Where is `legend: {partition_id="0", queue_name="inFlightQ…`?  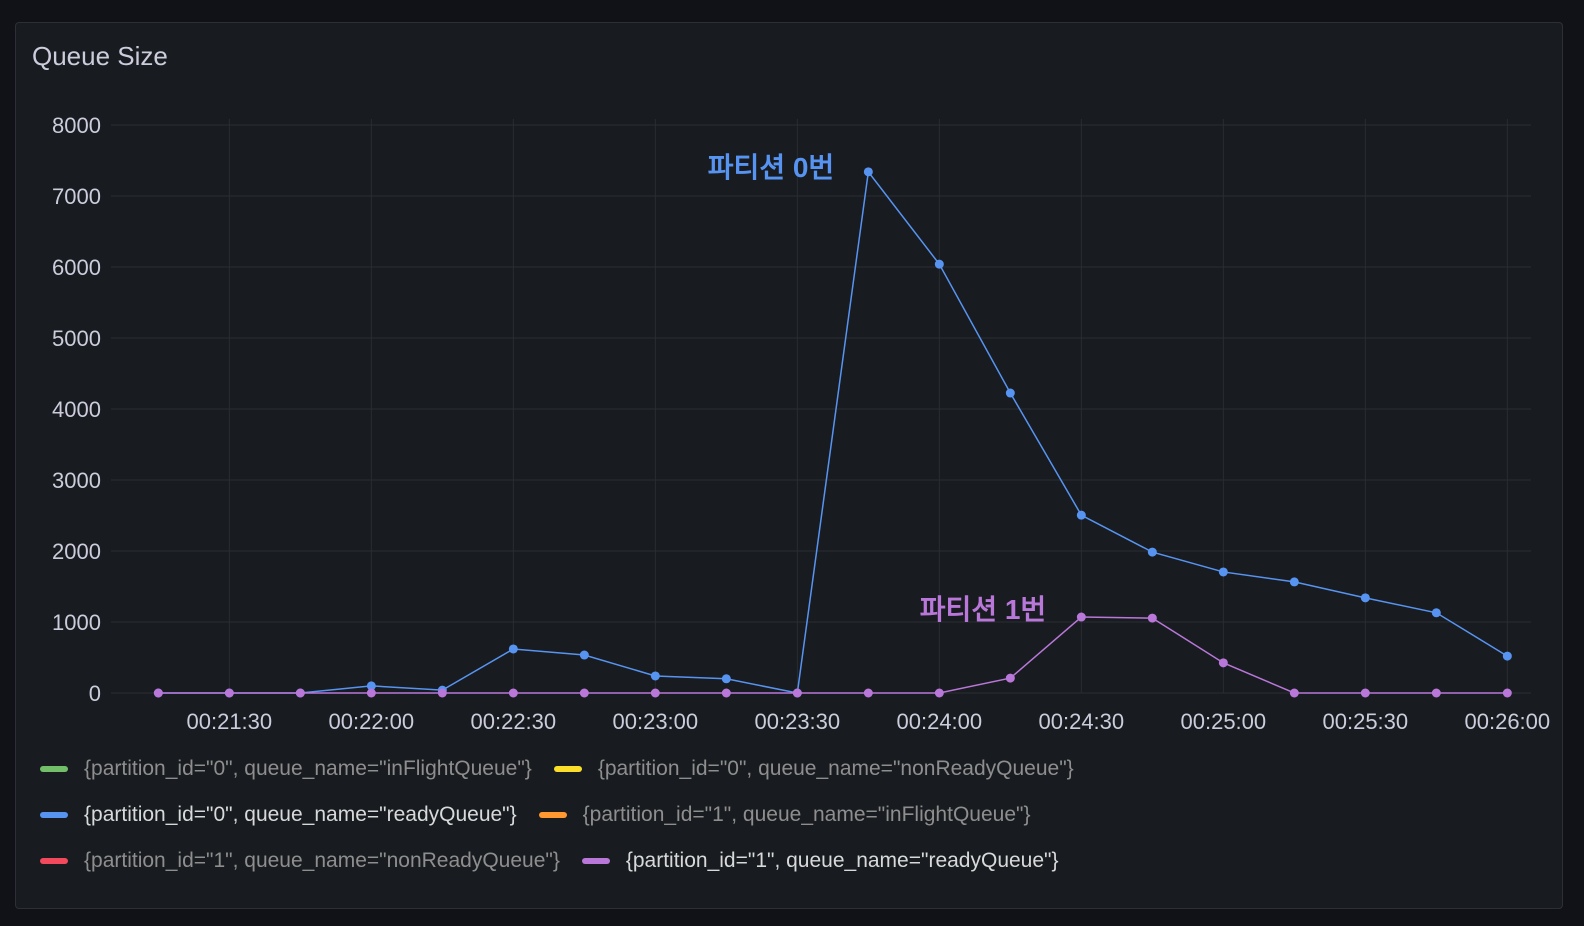
legend: {partition_id="0", queue_name="inFlightQ… is located at coordinates (700, 815).